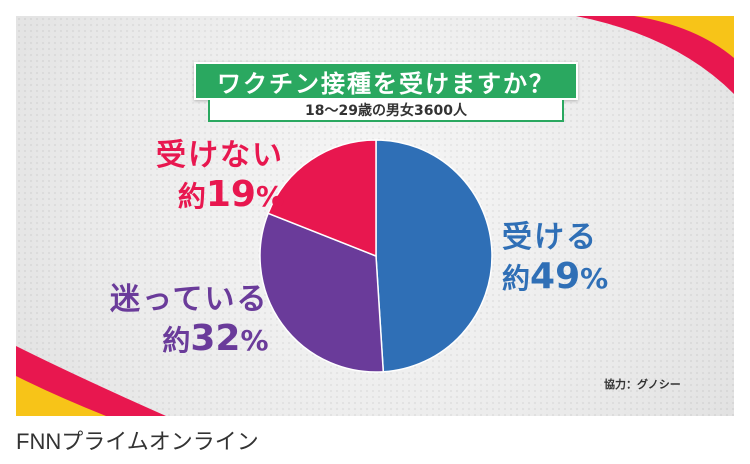 This screenshot has width=750, height=464. What do you see at coordinates (189, 299) in the screenshot?
I see `label-undecided-name: 迷っている` at bounding box center [189, 299].